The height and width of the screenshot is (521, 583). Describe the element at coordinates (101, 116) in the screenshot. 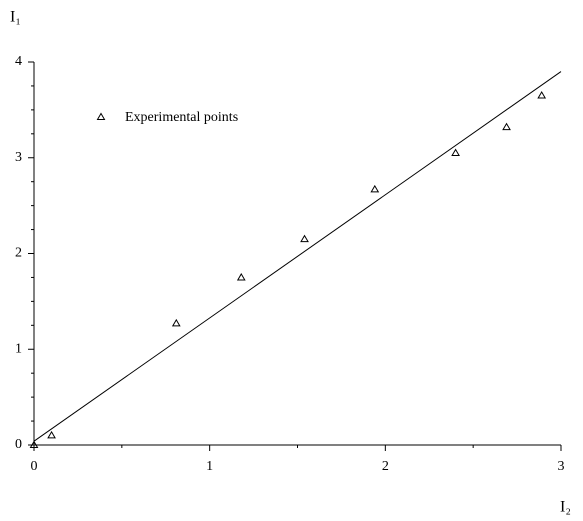

I see `legend-marker` at that location.